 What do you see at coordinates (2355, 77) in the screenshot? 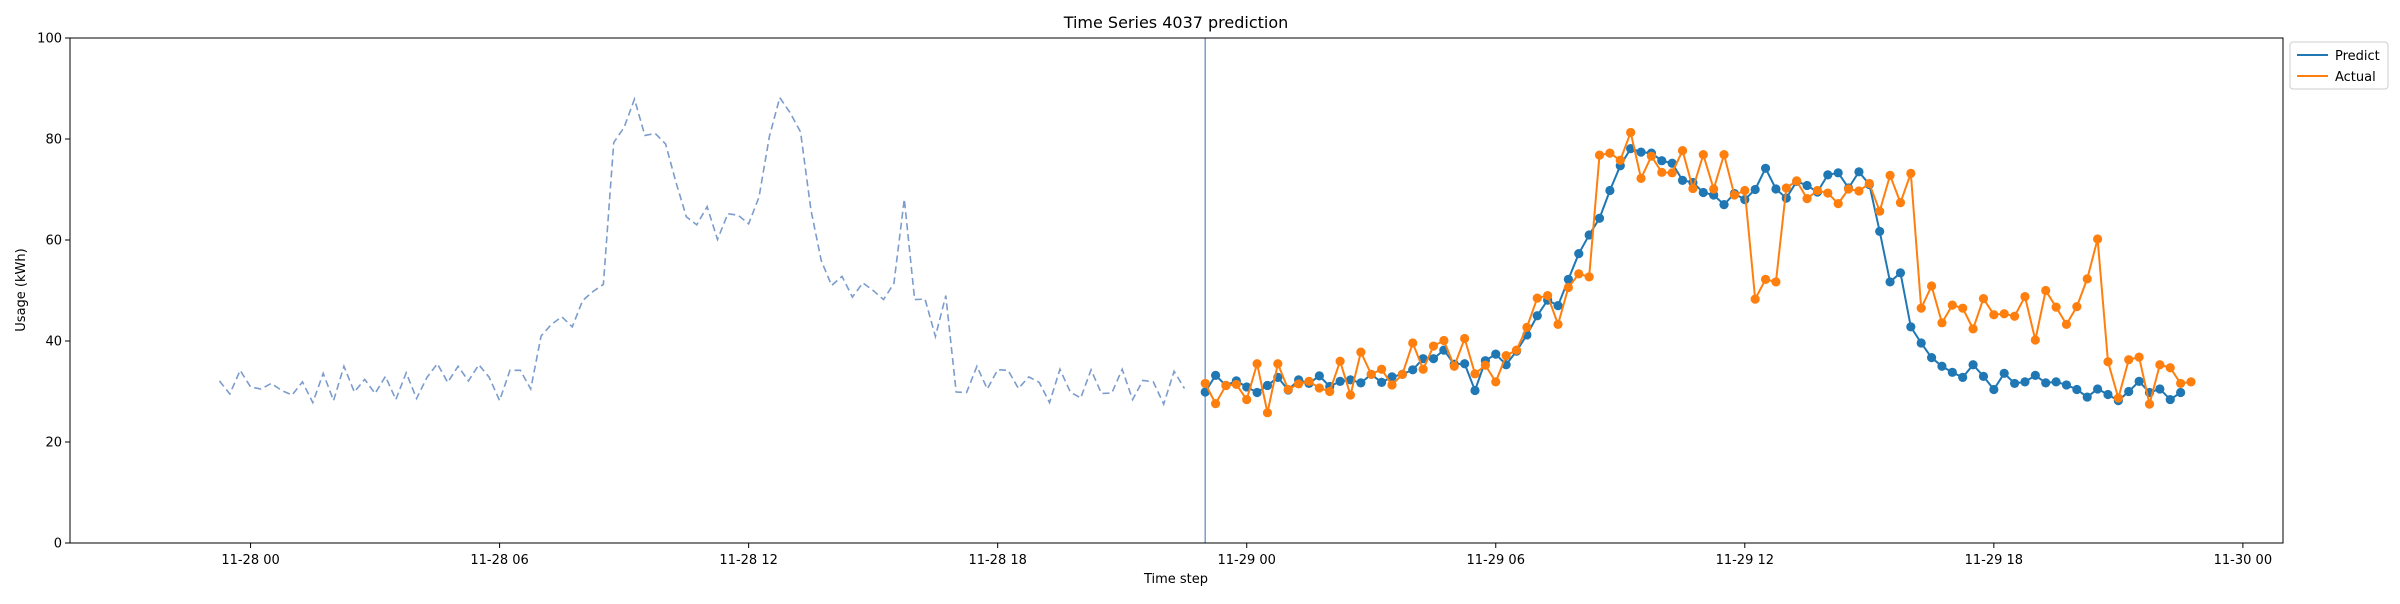
I see `legend-actual-label: Actual` at bounding box center [2355, 77].